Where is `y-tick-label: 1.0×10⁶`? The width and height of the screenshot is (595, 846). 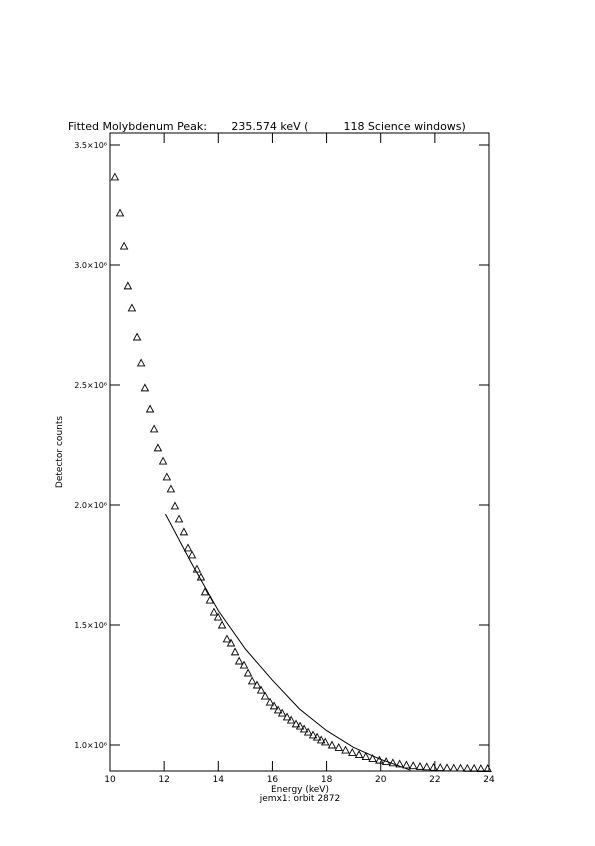
y-tick-label: 1.0×10⁶ is located at coordinates (90, 745).